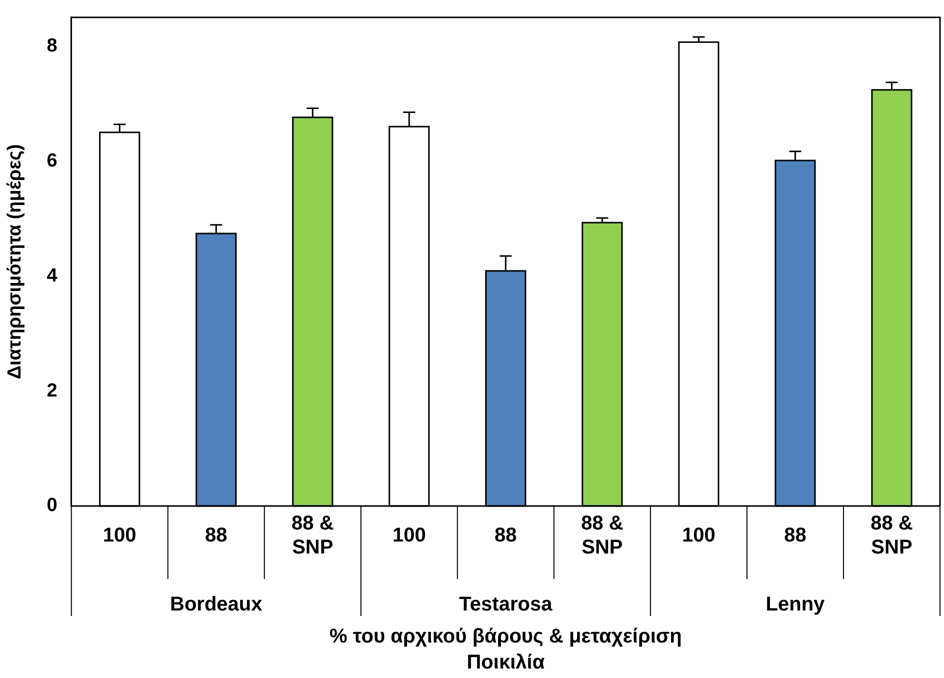 This screenshot has width=944, height=678. Describe the element at coordinates (52, 45) in the screenshot. I see `y-tick-label: 8` at that location.